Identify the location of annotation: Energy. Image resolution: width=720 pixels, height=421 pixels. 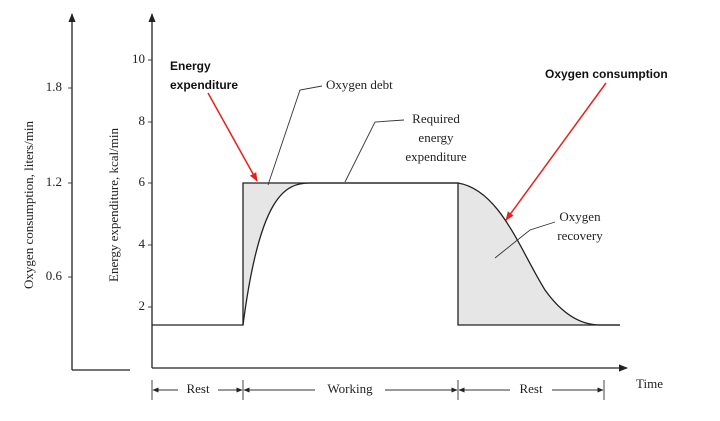
(190, 66).